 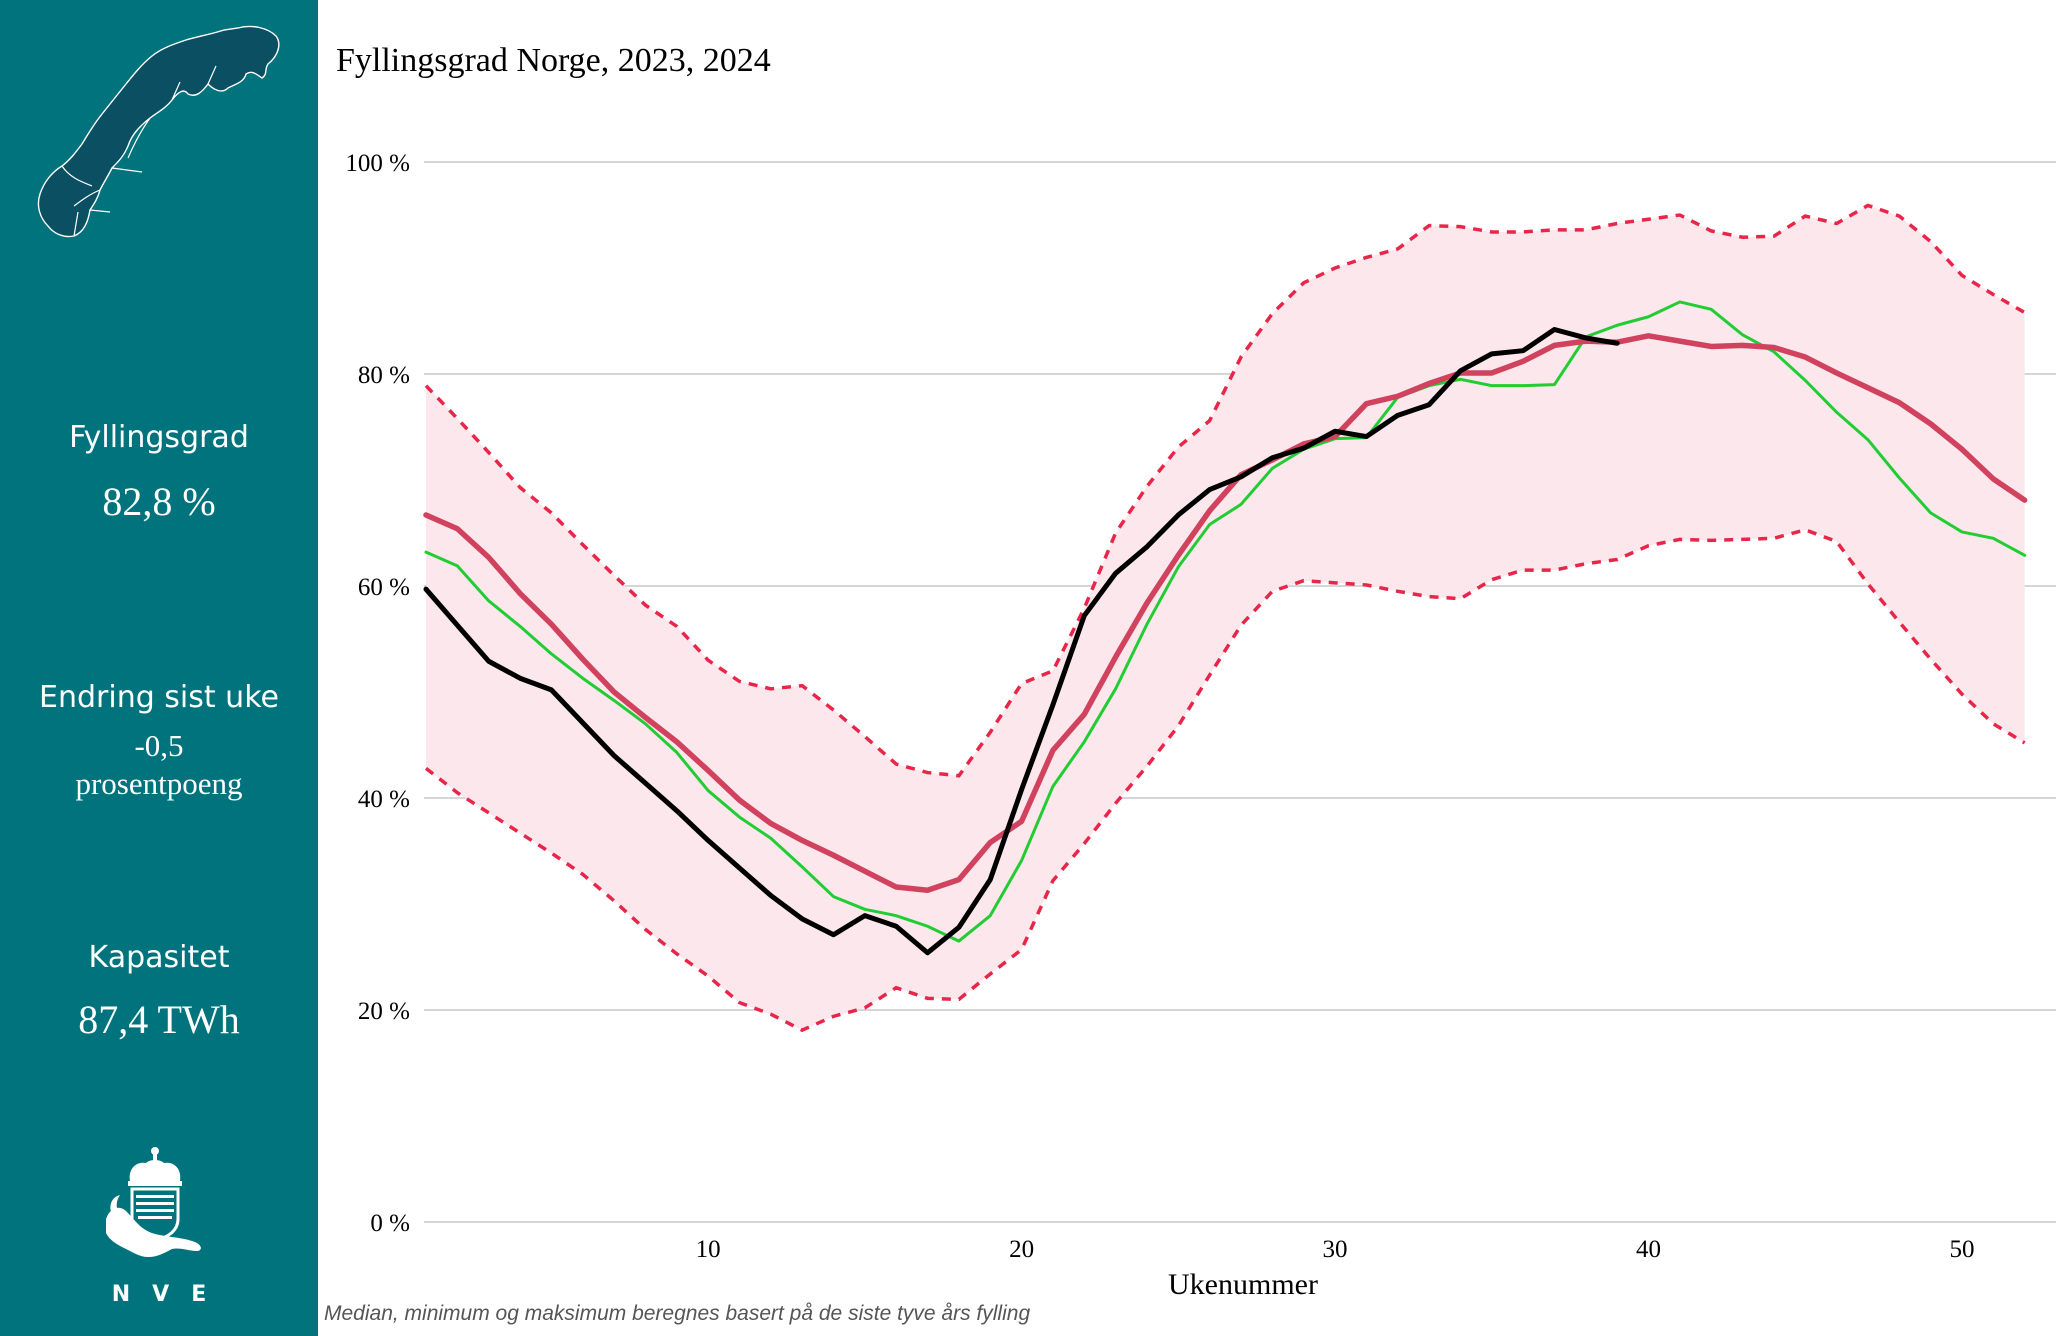 What do you see at coordinates (708, 1249) in the screenshot?
I see `x-tick-label: 10` at bounding box center [708, 1249].